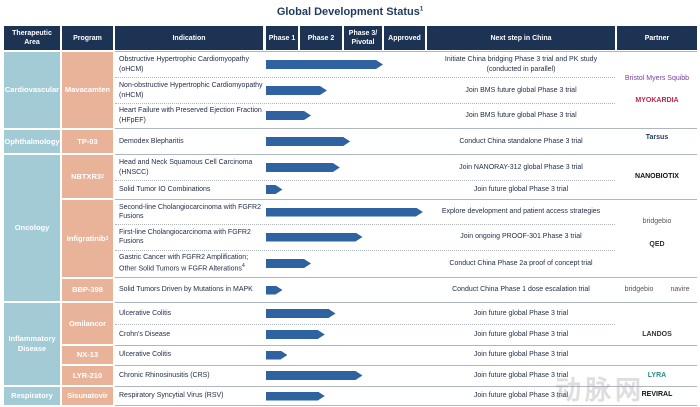  I want to click on partner-logo: MYOKARDIA, so click(657, 100).